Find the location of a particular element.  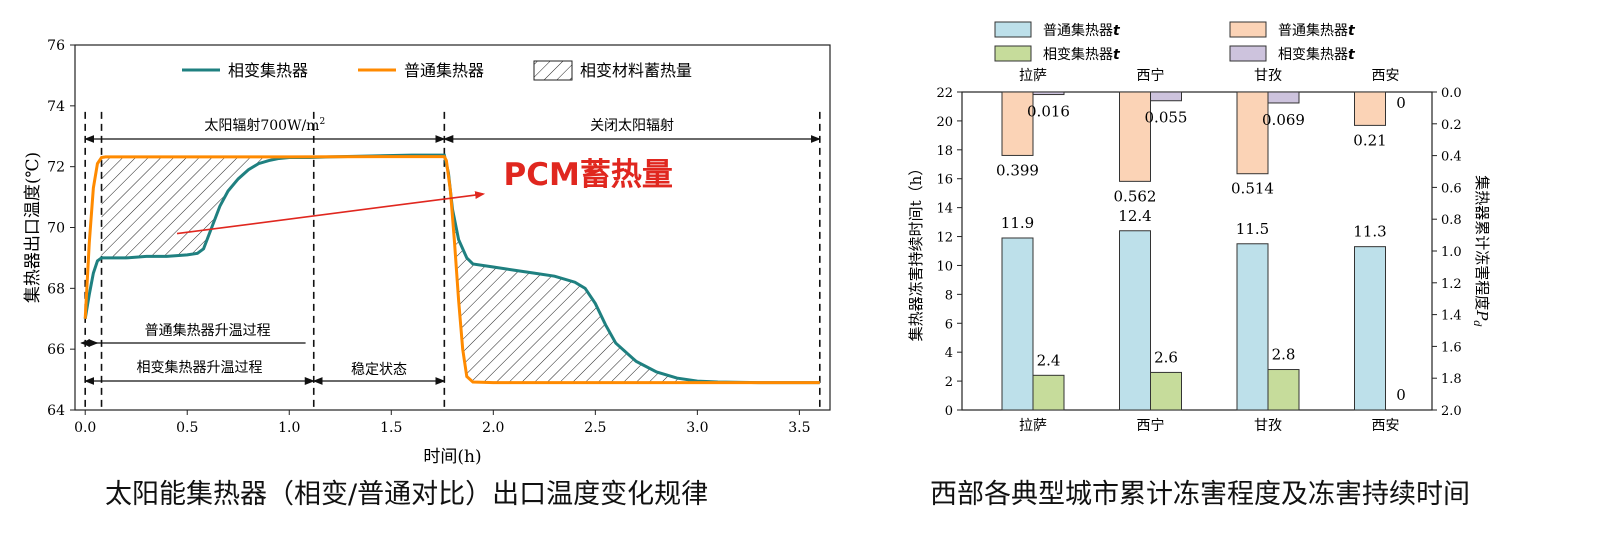

right-y-tick-label: 0.2 is located at coordinates (1451, 125).